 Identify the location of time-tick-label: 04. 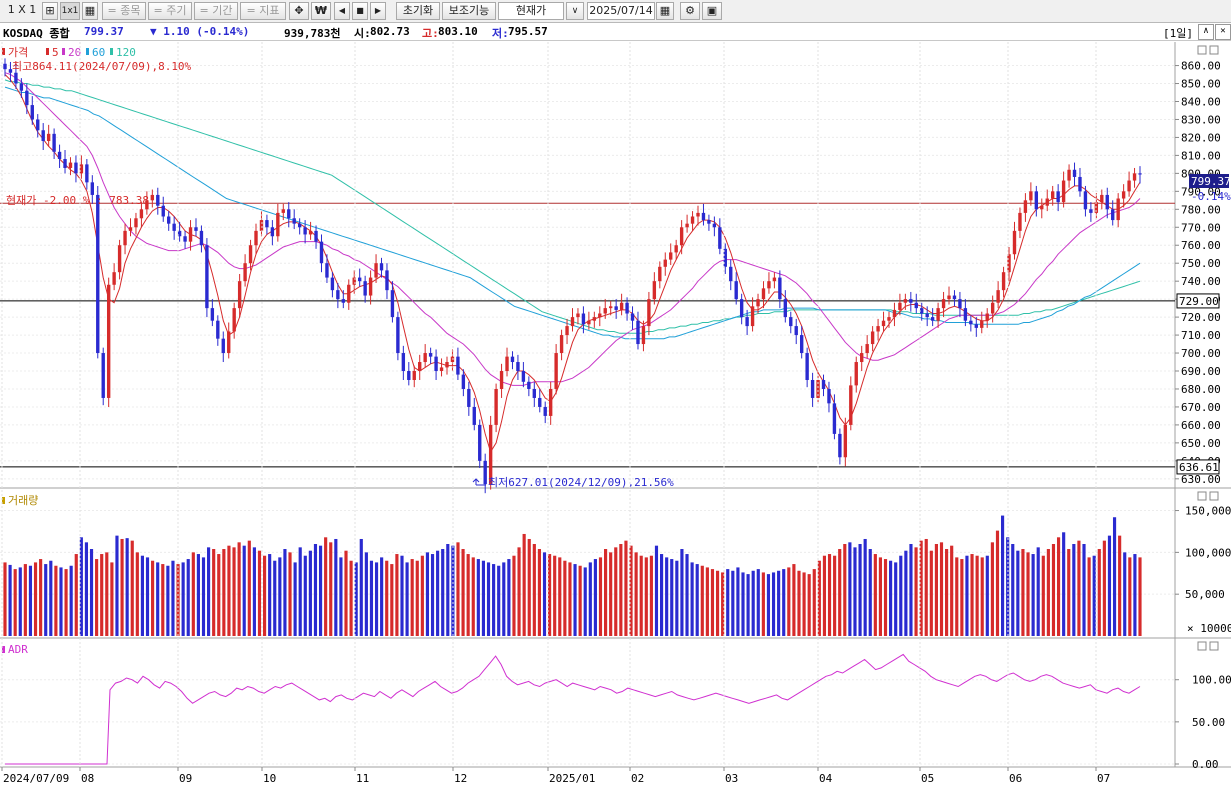
(826, 778).